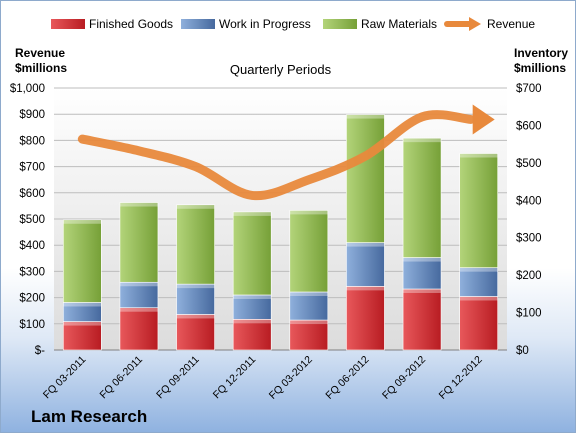 This screenshot has height=433, width=576. What do you see at coordinates (32, 220) in the screenshot?
I see `left-tick-label: $500` at bounding box center [32, 220].